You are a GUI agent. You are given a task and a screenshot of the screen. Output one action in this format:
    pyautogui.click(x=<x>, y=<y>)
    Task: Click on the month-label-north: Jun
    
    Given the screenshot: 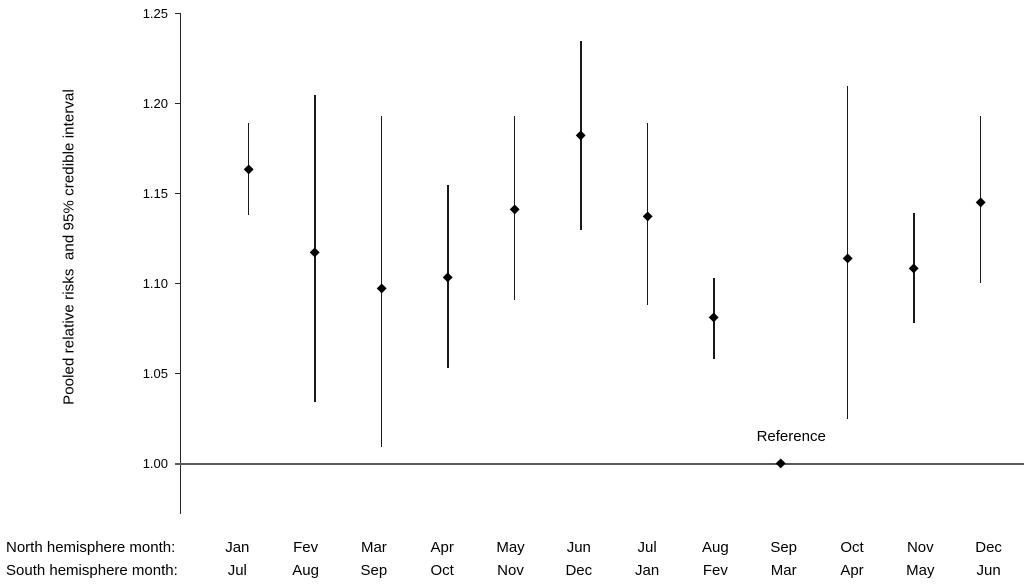 What is the action you would take?
    pyautogui.click(x=578, y=547)
    